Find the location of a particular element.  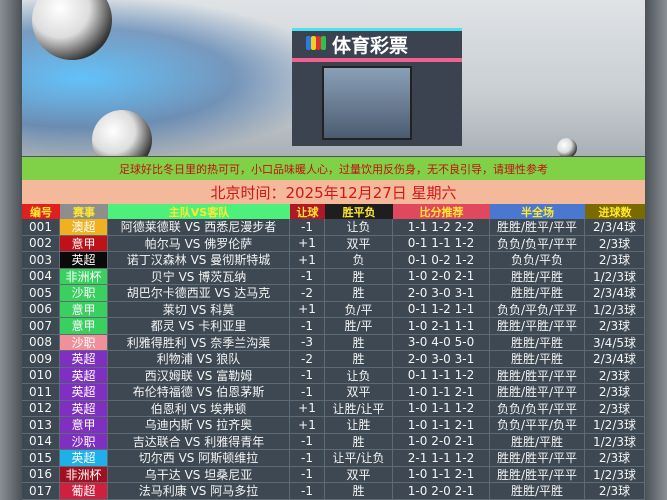

cell-scores: 2-0 3-0 3-1 is located at coordinates (441, 359).